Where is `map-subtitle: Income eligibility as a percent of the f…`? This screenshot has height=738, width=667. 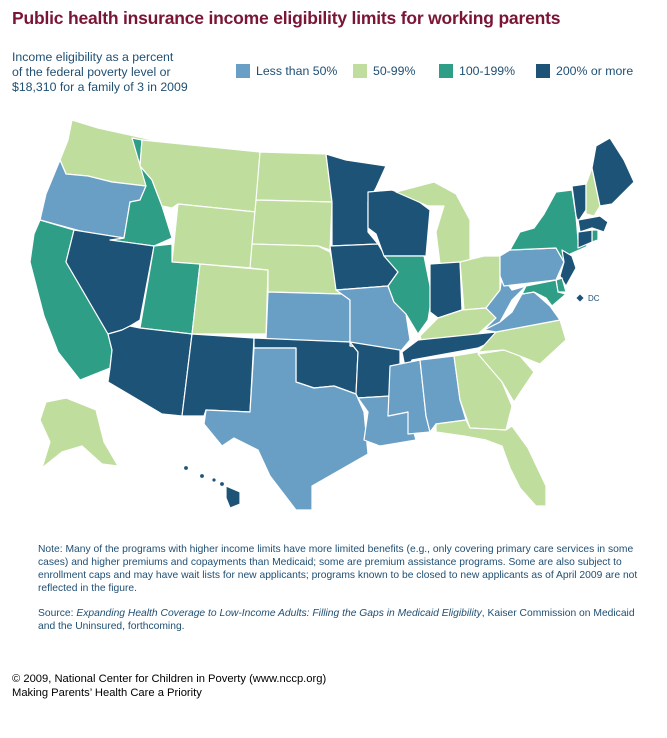 map-subtitle: Income eligibility as a percent of the f… is located at coordinates (127, 72).